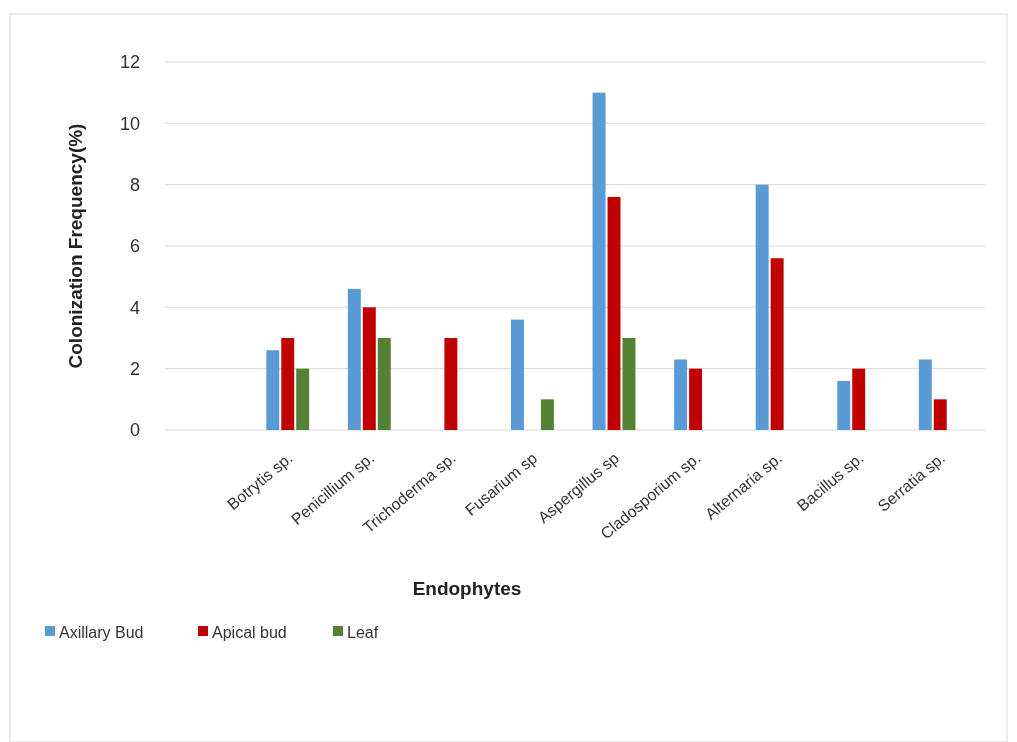 This screenshot has height=742, width=1017. Describe the element at coordinates (134, 246) in the screenshot. I see `y-tick-label: 6` at that location.